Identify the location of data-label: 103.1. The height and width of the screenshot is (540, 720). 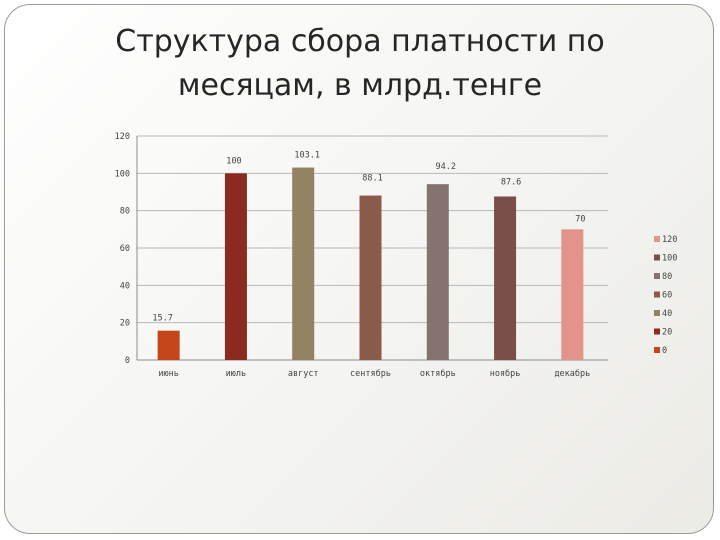
(307, 156).